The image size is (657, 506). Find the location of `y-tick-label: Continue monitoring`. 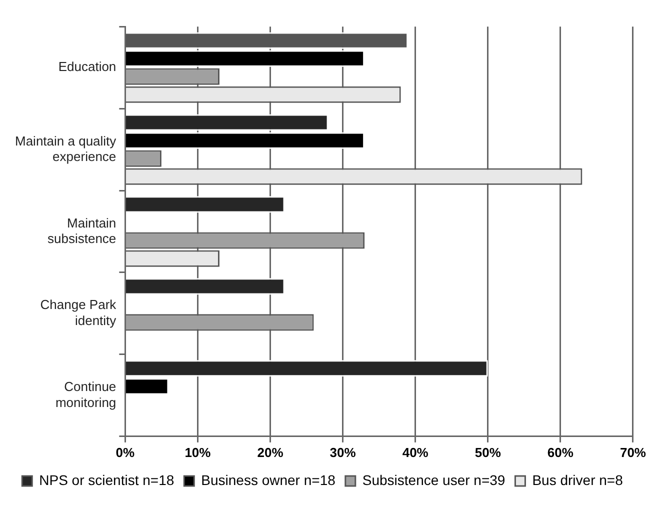

y-tick-label: Continue monitoring is located at coordinates (85, 394).